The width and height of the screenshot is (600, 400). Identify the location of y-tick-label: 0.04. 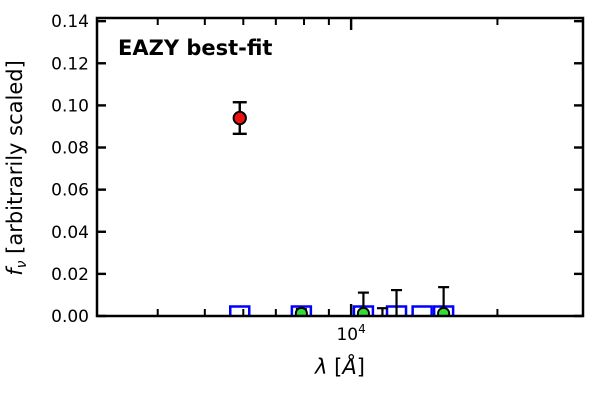
(70, 233).